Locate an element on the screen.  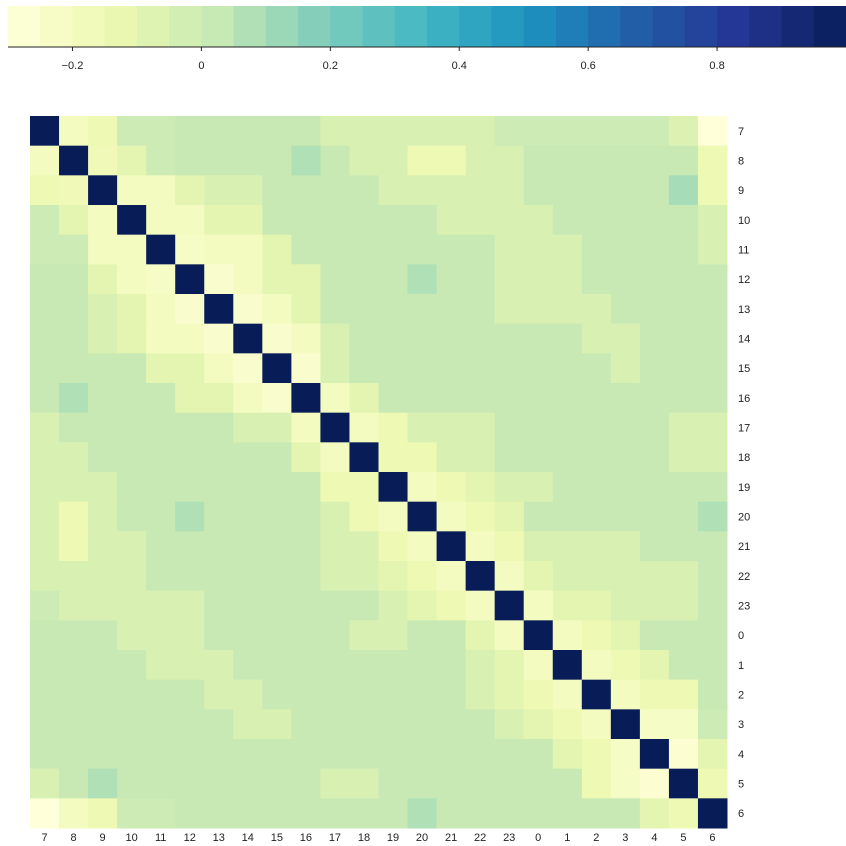
row-label: 20 is located at coordinates (744, 518).